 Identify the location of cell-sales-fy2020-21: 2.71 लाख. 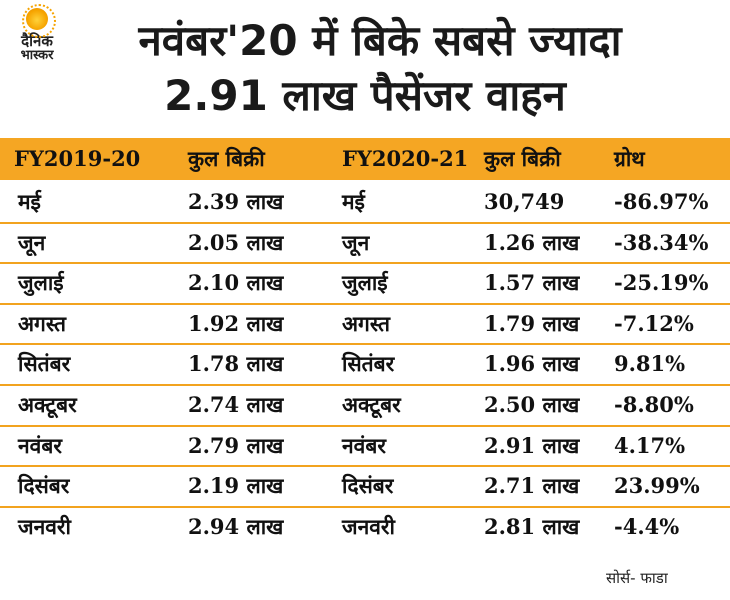
(532, 486).